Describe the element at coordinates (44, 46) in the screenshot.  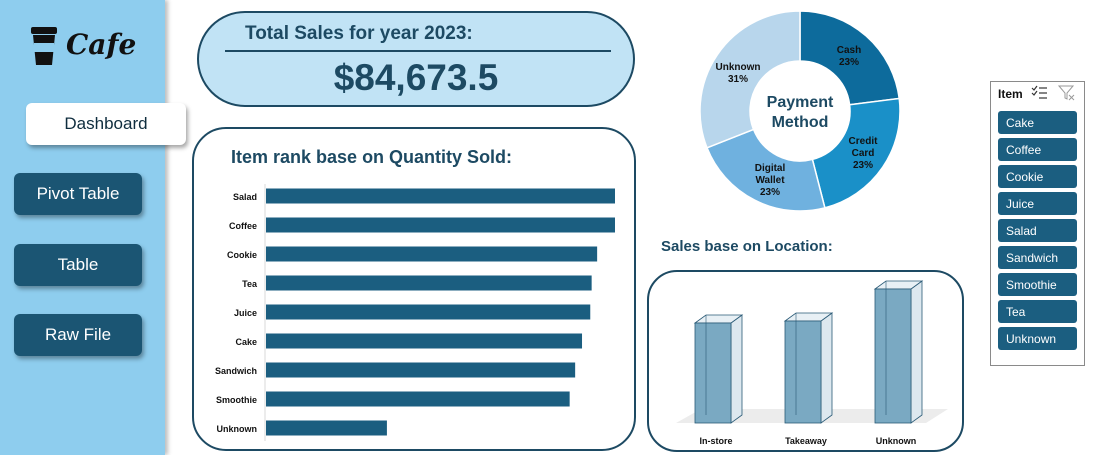
I see `coffee-cup-icon` at that location.